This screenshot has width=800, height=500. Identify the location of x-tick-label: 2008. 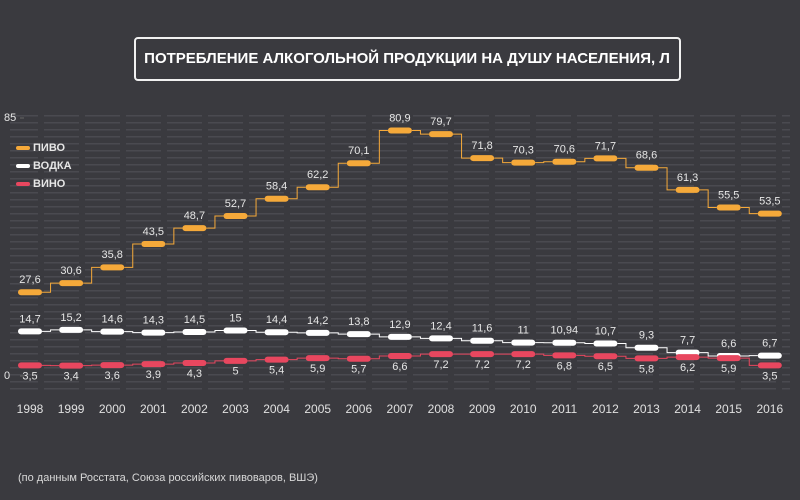
(441, 409).